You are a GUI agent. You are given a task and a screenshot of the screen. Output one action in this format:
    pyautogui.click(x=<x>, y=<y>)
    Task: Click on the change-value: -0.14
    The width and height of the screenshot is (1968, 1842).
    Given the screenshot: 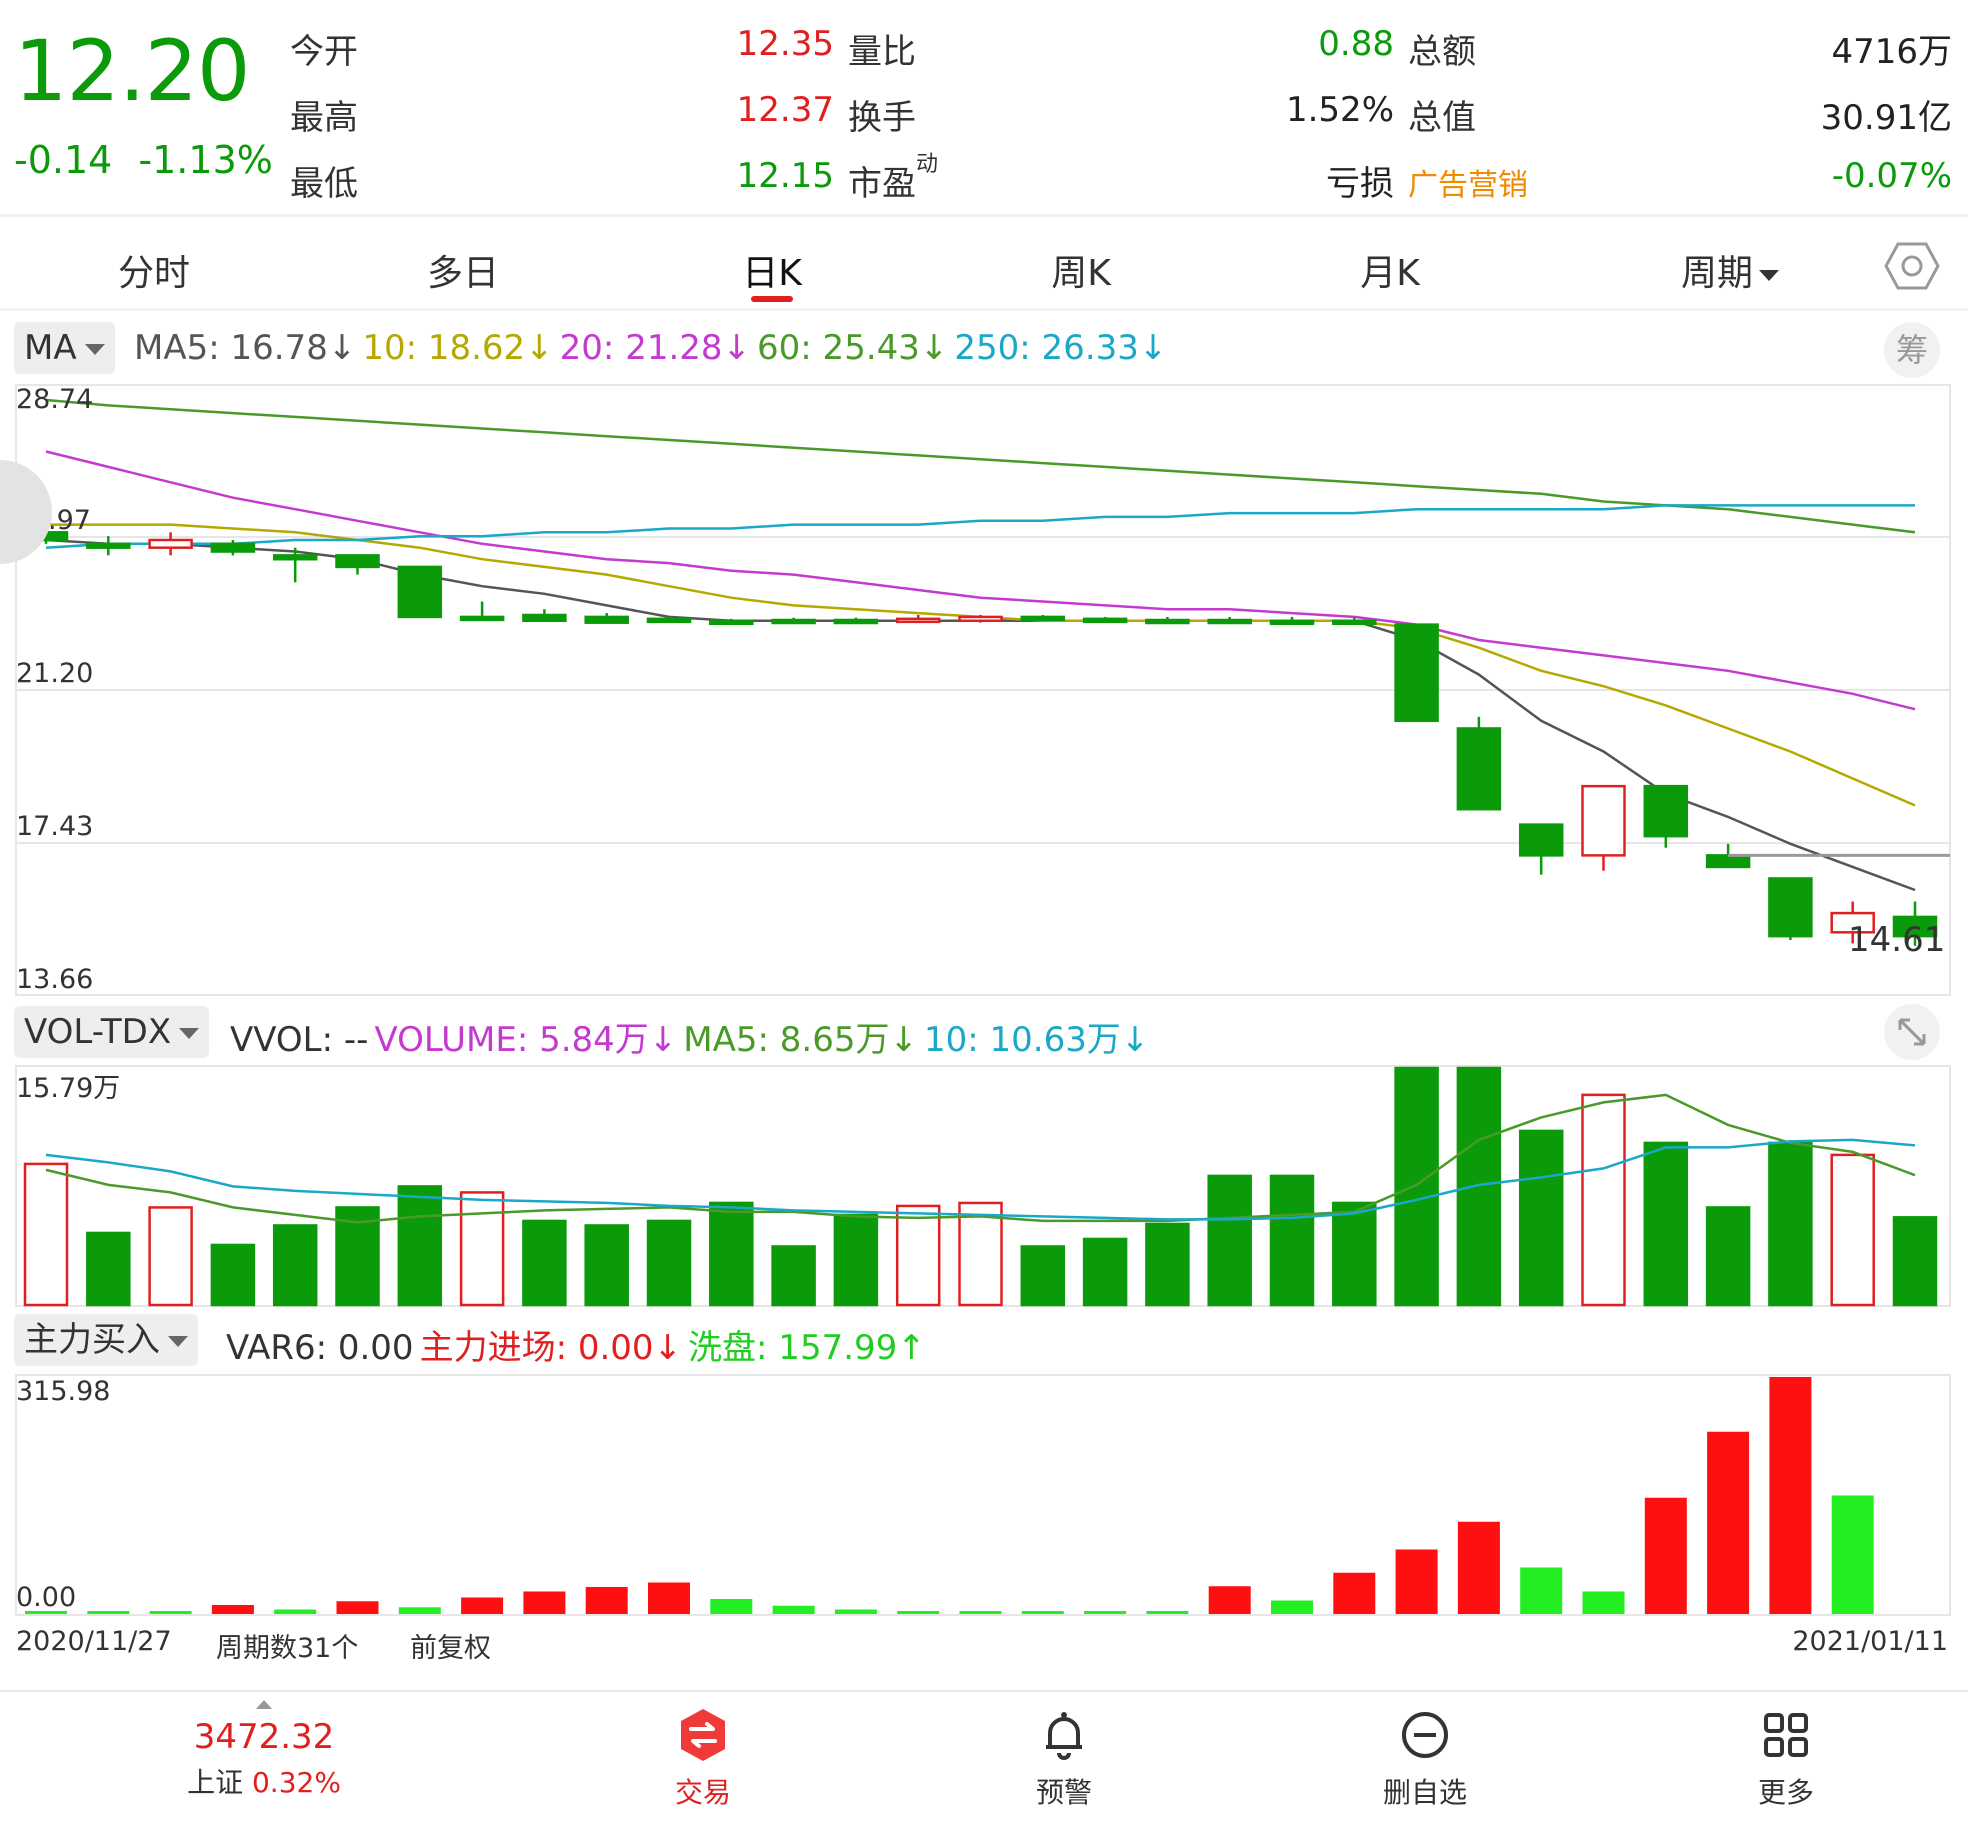 What is the action you would take?
    pyautogui.click(x=63, y=160)
    